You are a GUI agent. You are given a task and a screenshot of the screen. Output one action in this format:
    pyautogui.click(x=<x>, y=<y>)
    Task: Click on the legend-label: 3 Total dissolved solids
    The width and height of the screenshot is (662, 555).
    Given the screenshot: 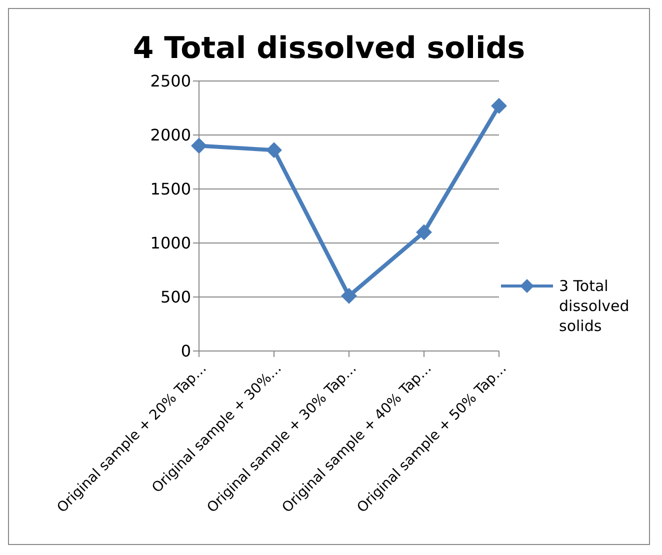 What is the action you would take?
    pyautogui.click(x=594, y=306)
    